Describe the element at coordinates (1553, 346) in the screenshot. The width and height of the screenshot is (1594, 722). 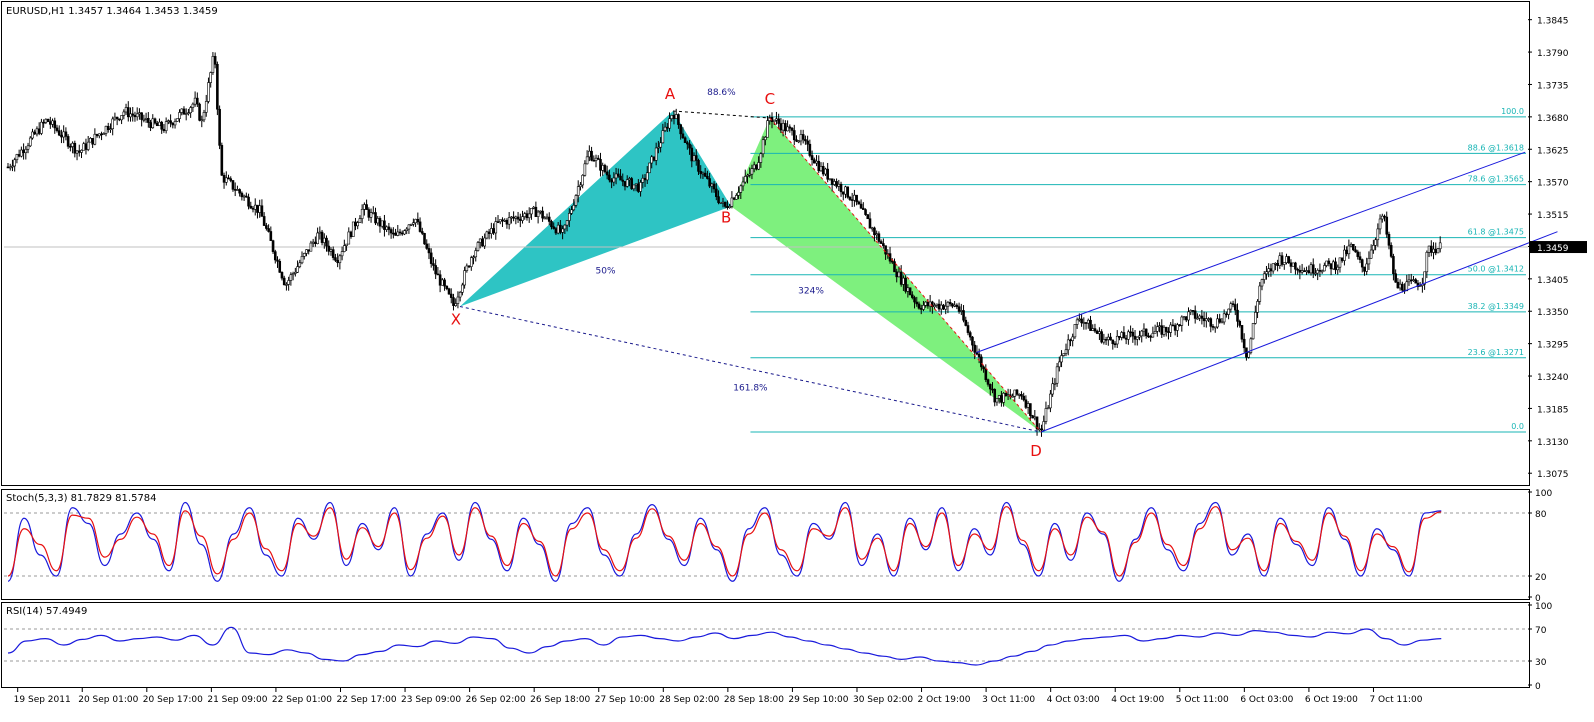
I see `price-tick-label: 1.3295` at that location.